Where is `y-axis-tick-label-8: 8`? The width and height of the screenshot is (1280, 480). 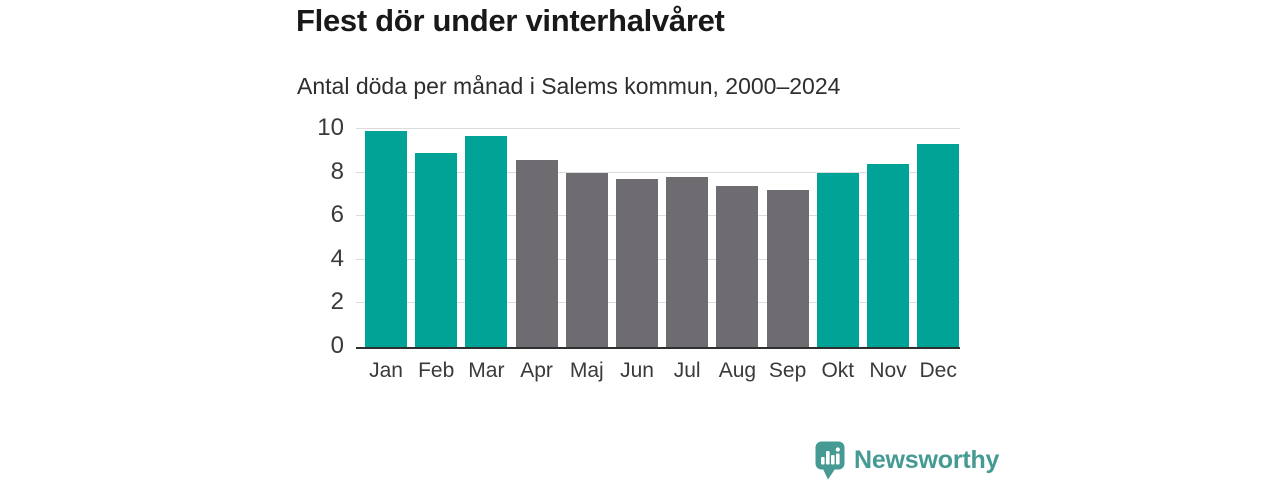
y-axis-tick-label-8: 8 is located at coordinates (337, 171).